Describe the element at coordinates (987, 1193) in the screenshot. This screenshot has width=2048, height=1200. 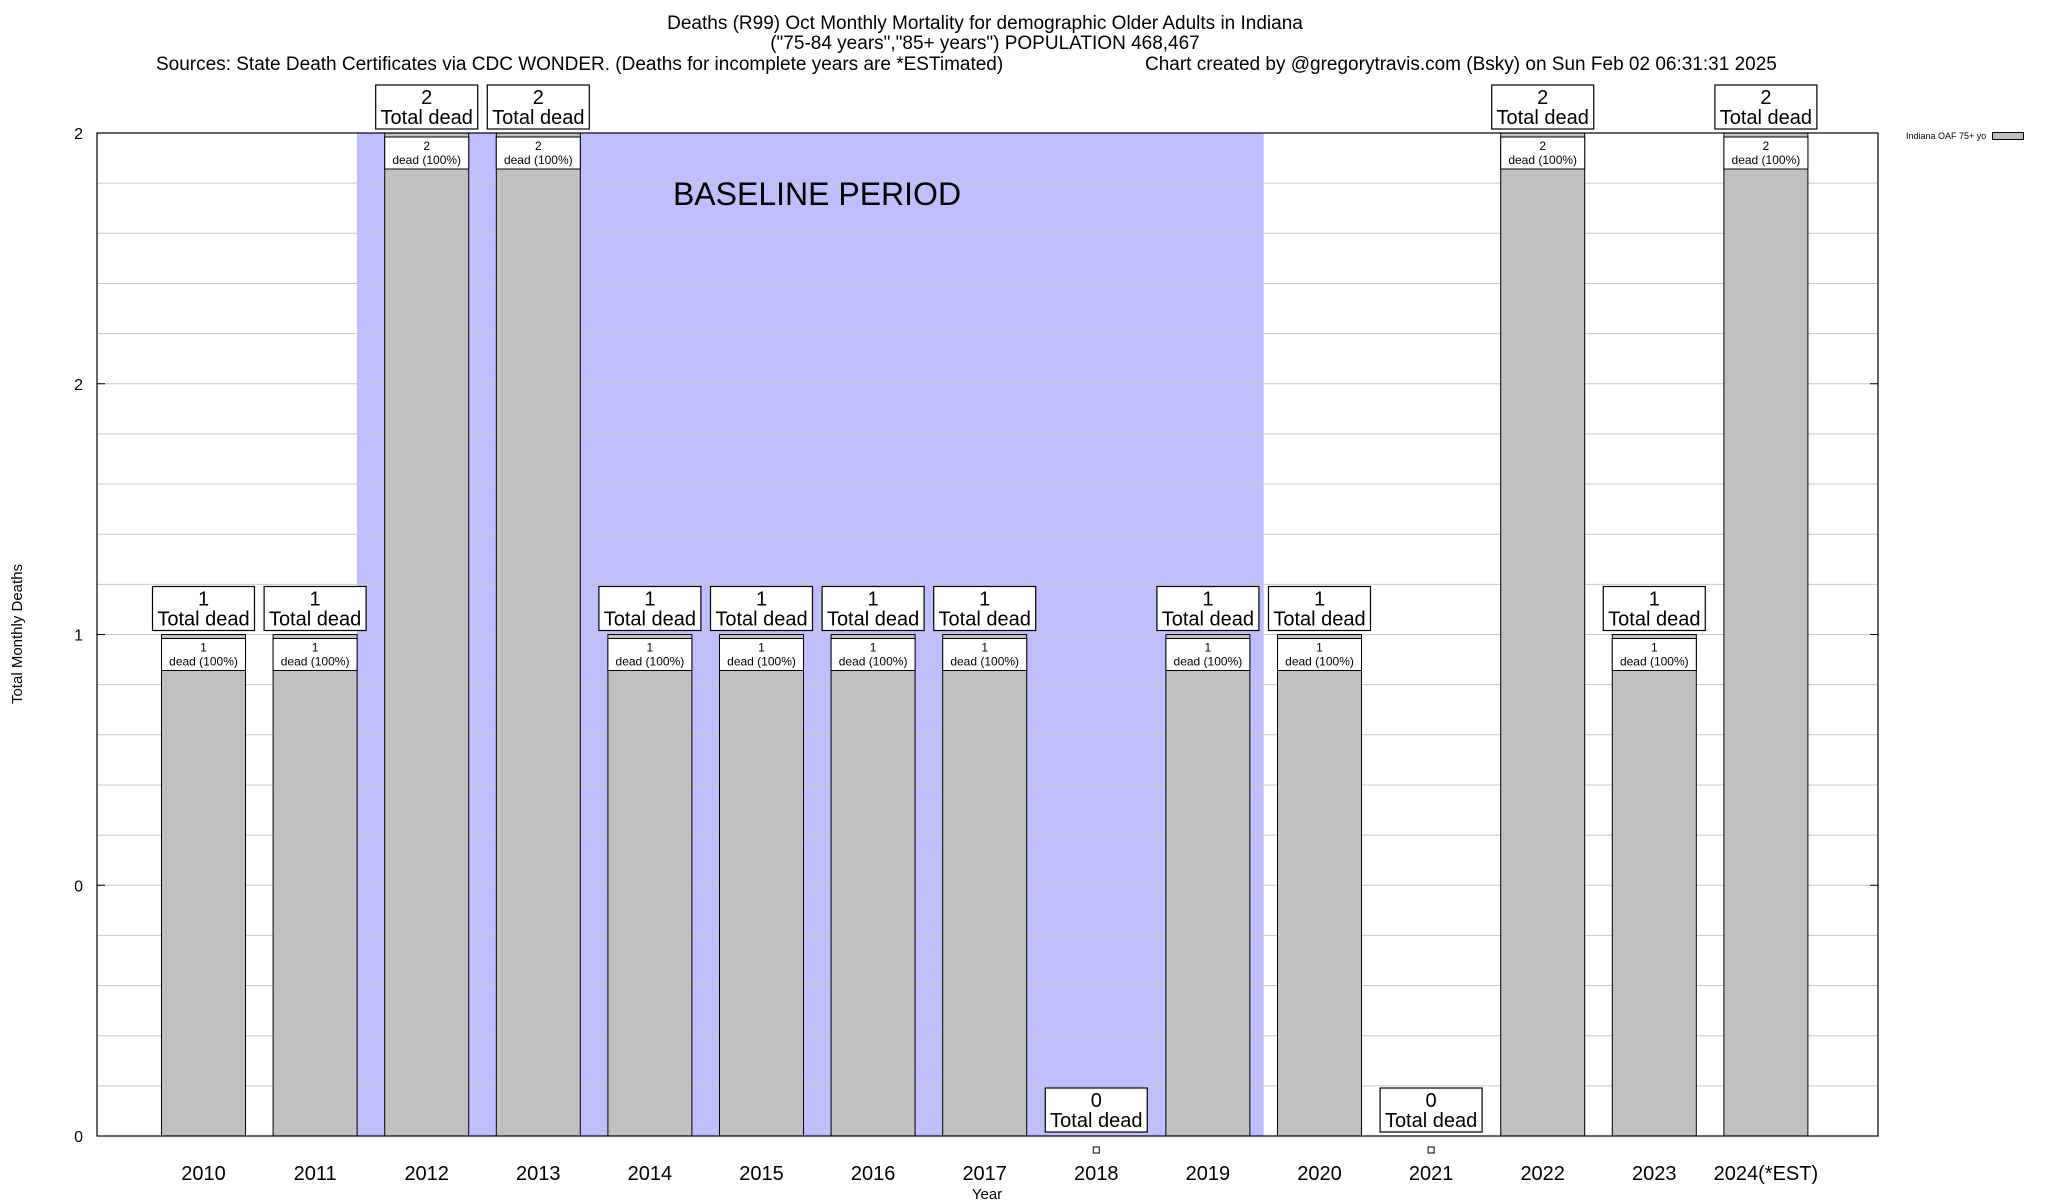
I see `x-axis-label: Year` at that location.